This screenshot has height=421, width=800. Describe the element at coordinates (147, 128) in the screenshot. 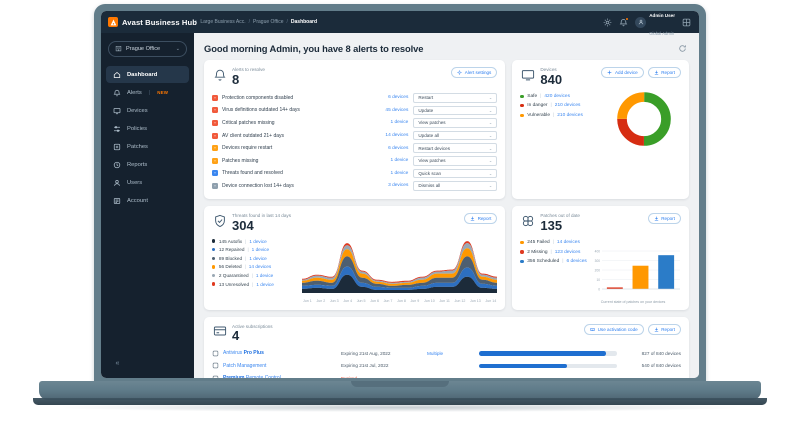

I see `sidebar-item-policies: Policies` at that location.